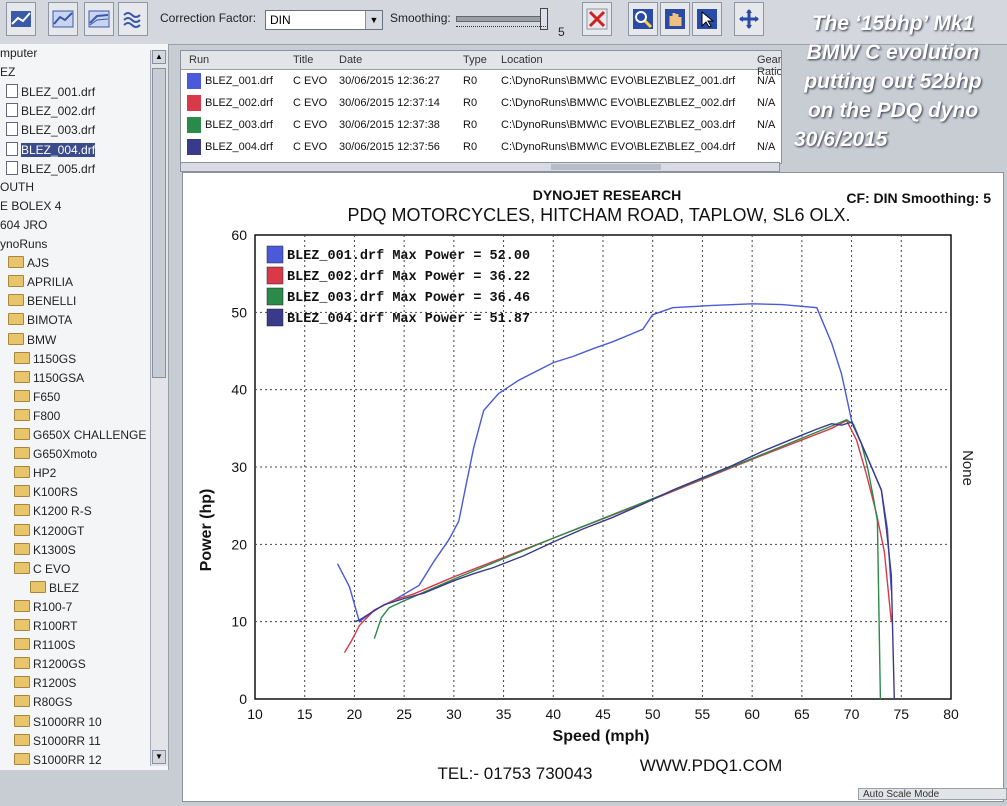  I want to click on auto-scale-tab: Auto Scale Mode, so click(932, 794).